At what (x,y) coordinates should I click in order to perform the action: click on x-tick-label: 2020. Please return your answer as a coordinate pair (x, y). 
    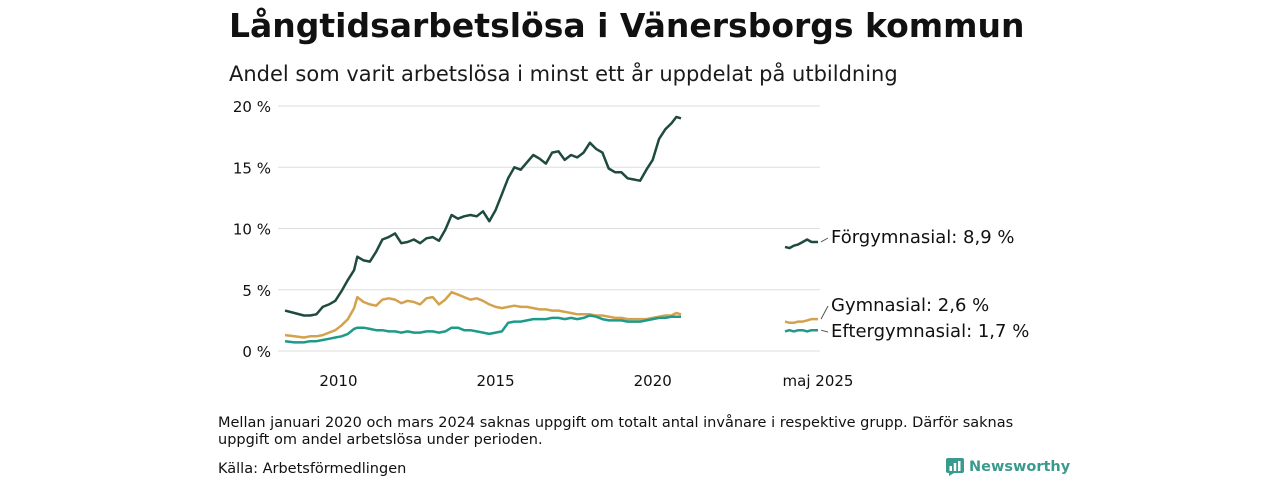
    Looking at the image, I should click on (653, 381).